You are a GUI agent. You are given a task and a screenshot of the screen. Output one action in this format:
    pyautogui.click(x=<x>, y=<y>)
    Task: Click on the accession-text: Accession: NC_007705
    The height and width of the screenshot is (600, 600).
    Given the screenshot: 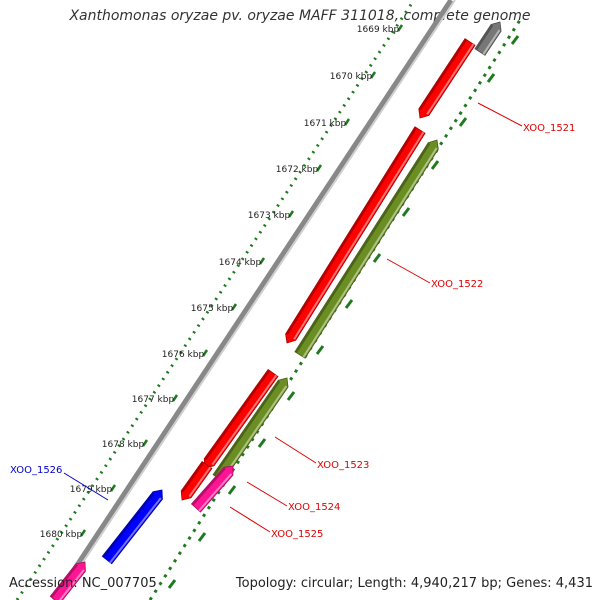 What is the action you would take?
    pyautogui.click(x=83, y=583)
    